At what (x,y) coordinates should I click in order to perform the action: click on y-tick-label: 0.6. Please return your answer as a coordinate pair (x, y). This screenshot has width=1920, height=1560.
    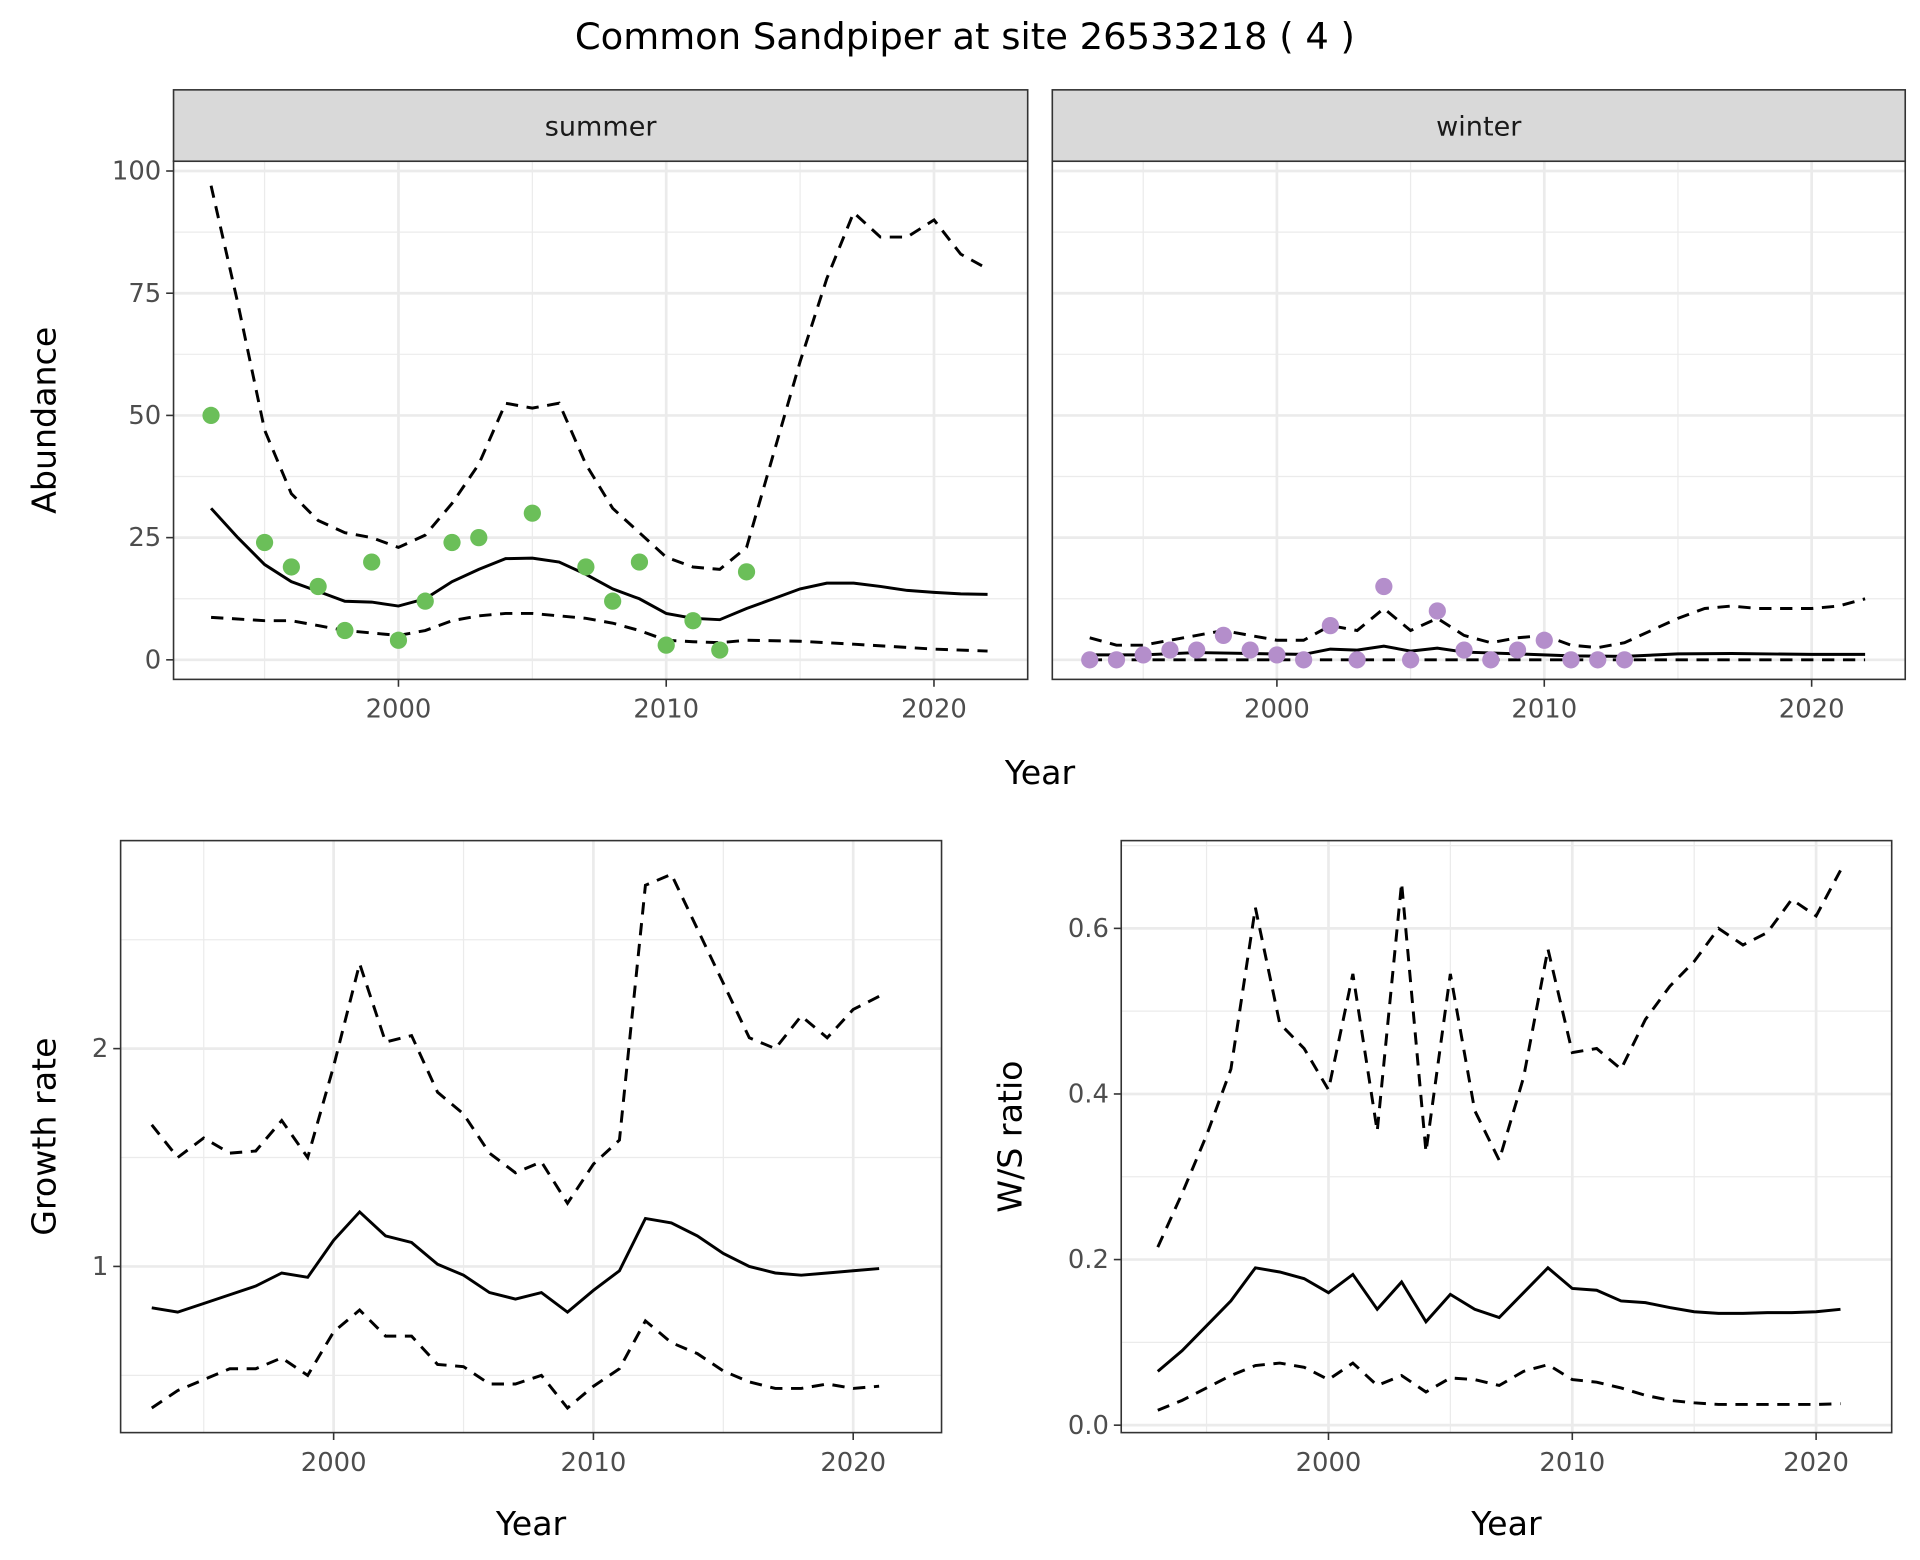
    Looking at the image, I should click on (1088, 929).